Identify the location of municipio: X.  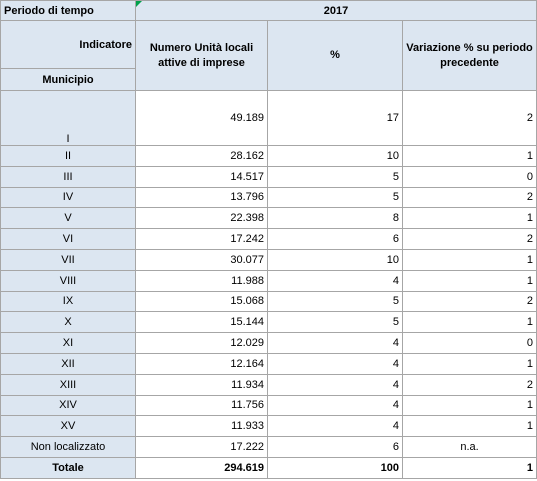
(68, 322).